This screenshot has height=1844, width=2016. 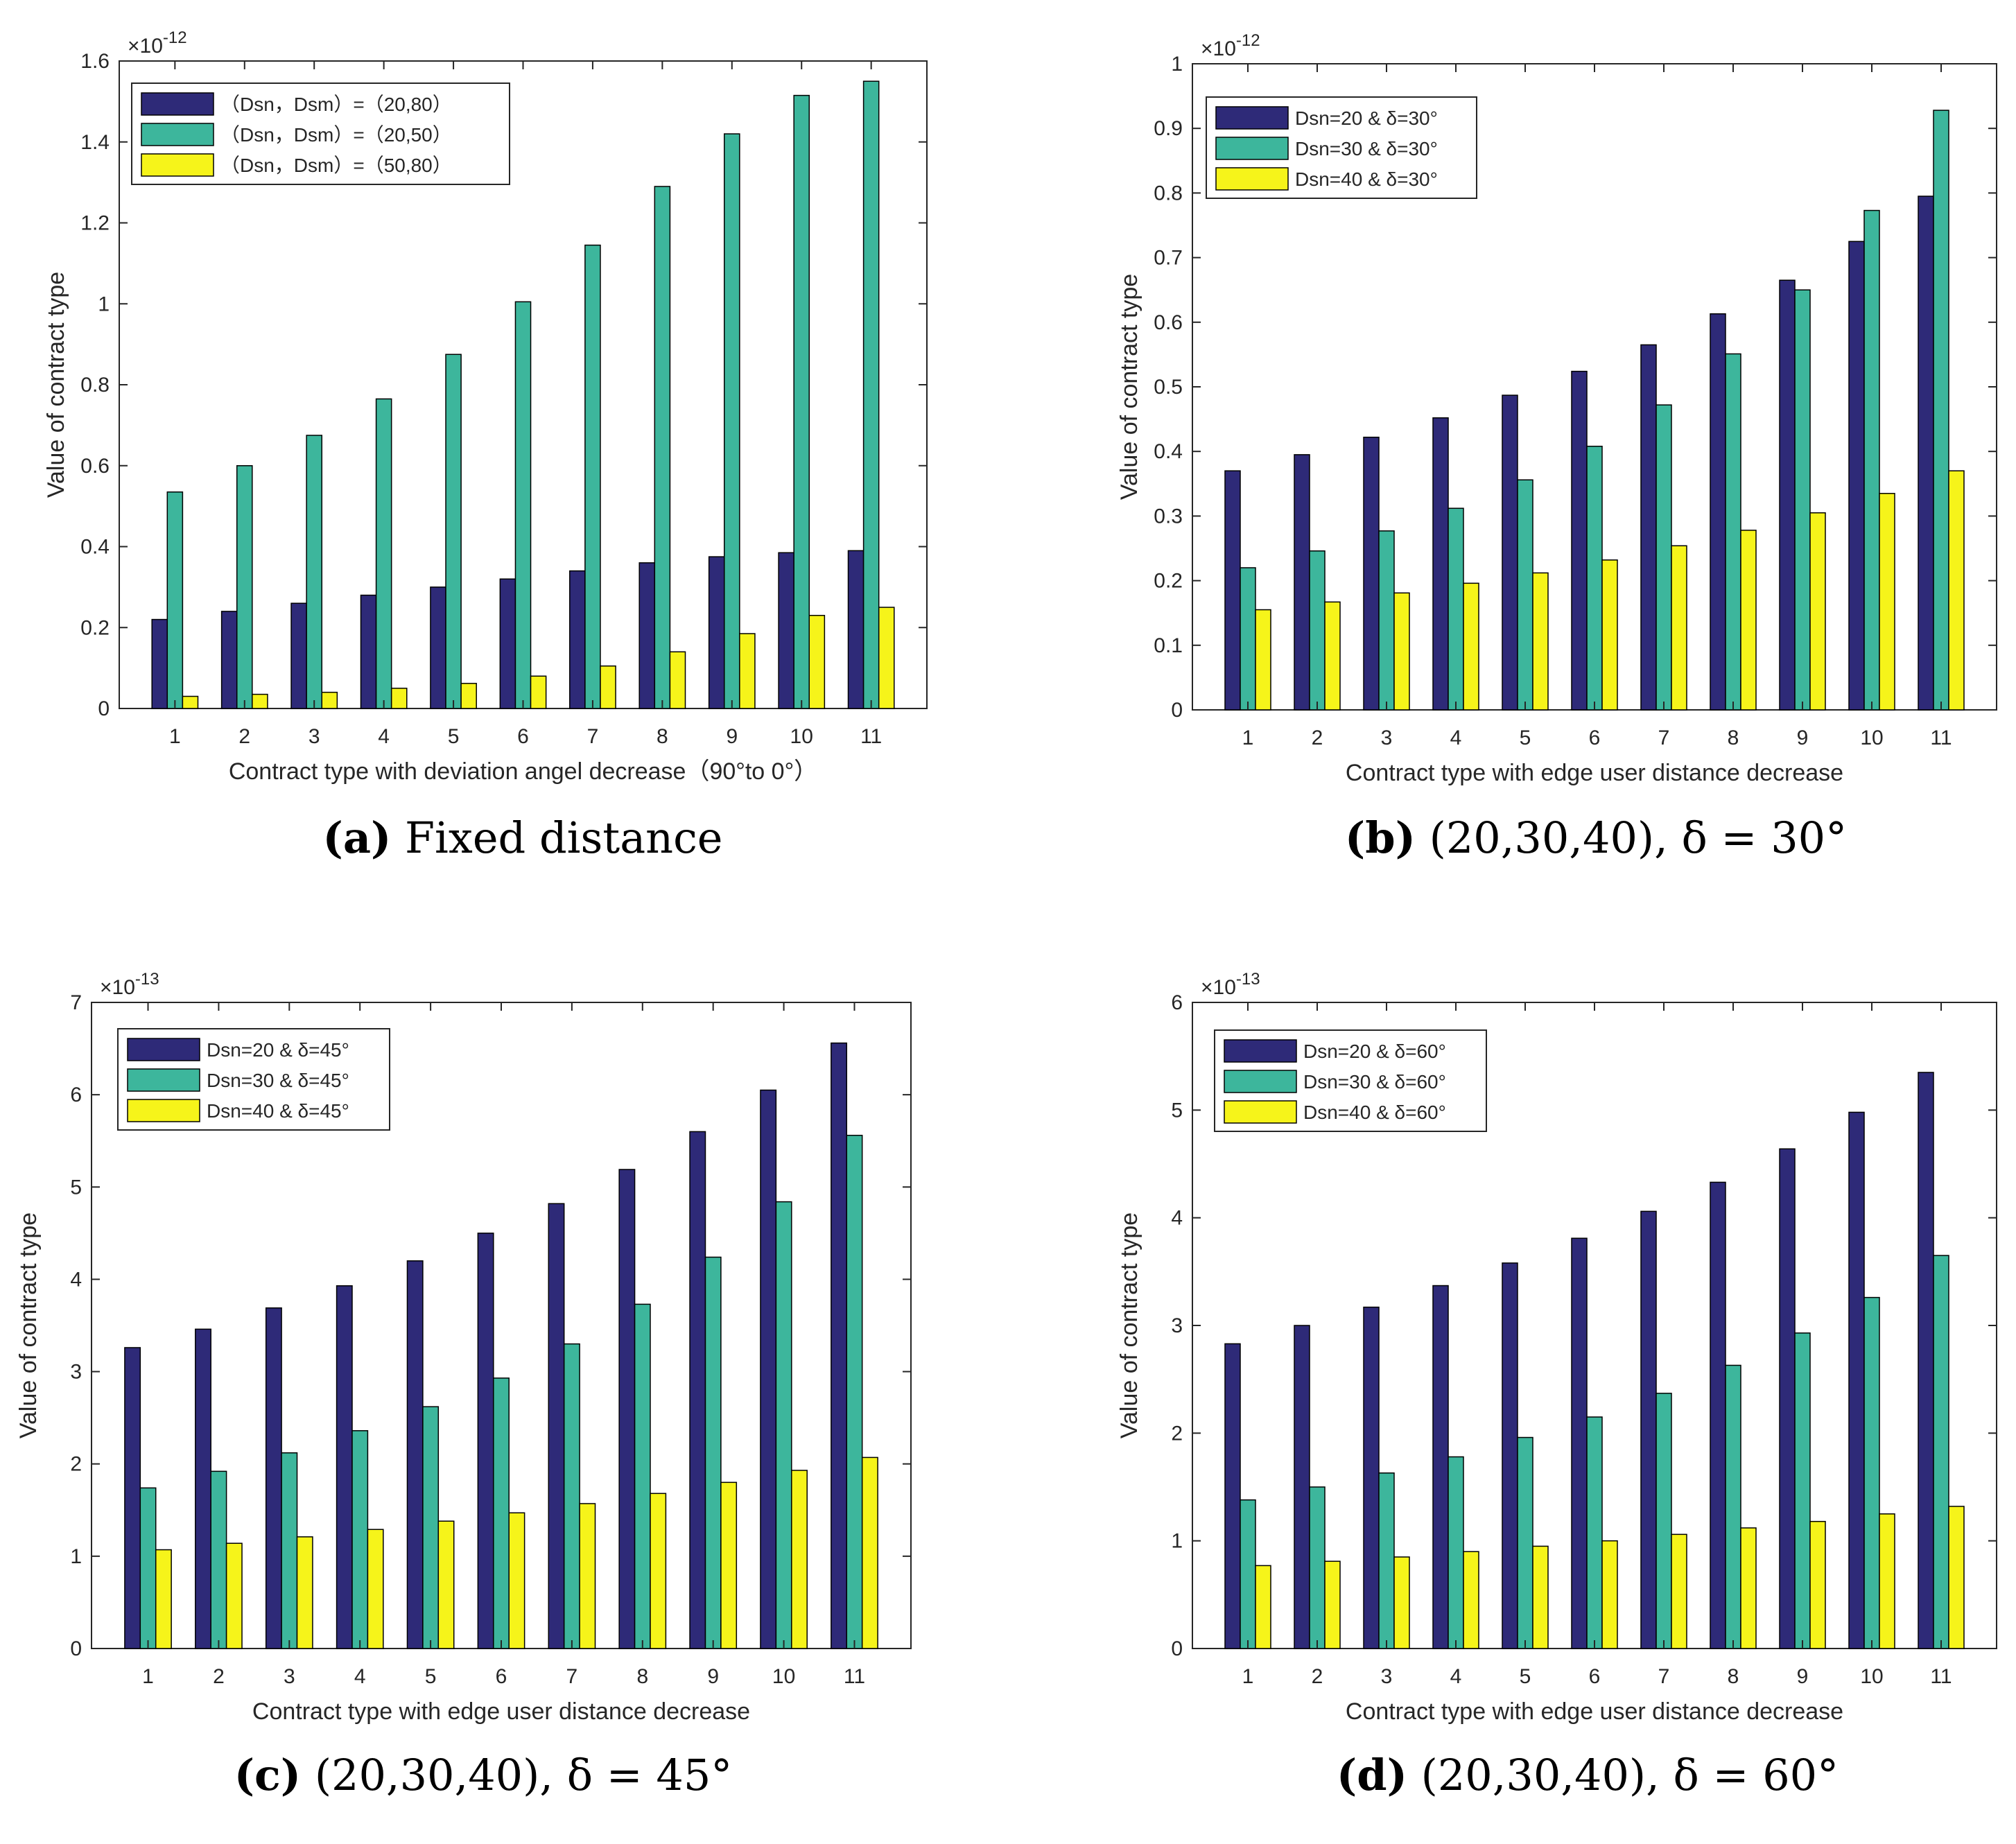 I want to click on y-tick-label: 0.1, so click(x=1168, y=645).